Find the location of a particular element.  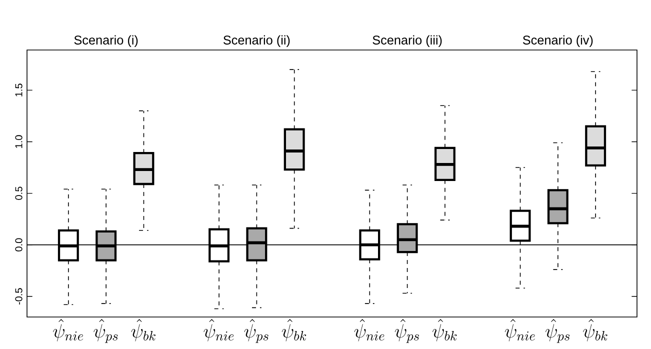

y-tick-label: 0.5 is located at coordinates (18, 193).